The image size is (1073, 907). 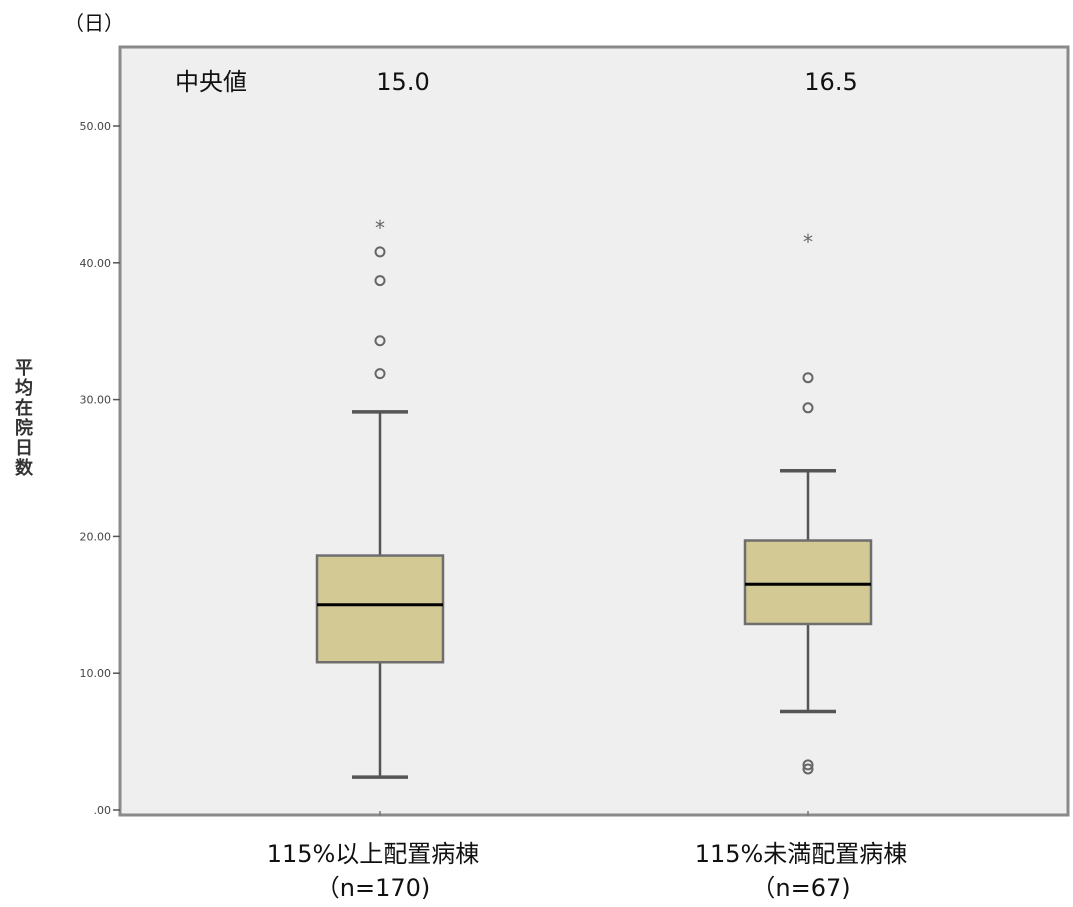 I want to click on y-tick-label: .00, so click(x=103, y=810).